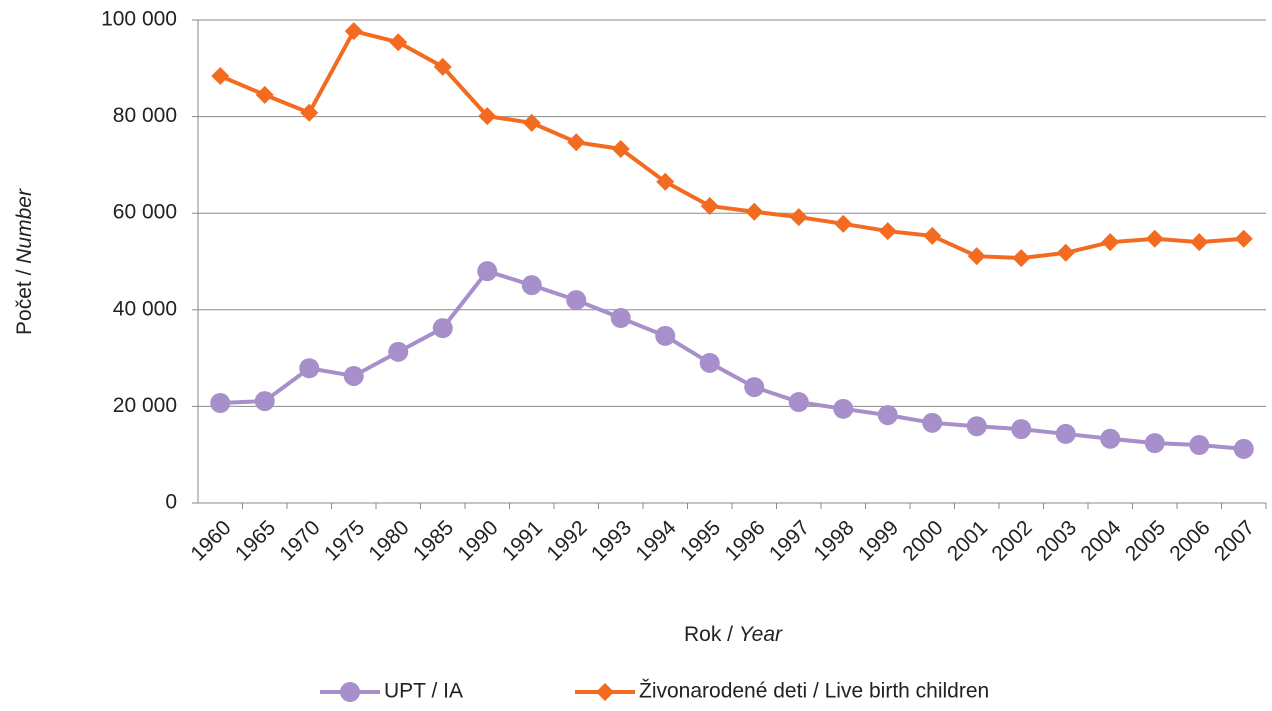 This screenshot has height=711, width=1272. I want to click on x-axis-label: Rok / Year, so click(733, 634).